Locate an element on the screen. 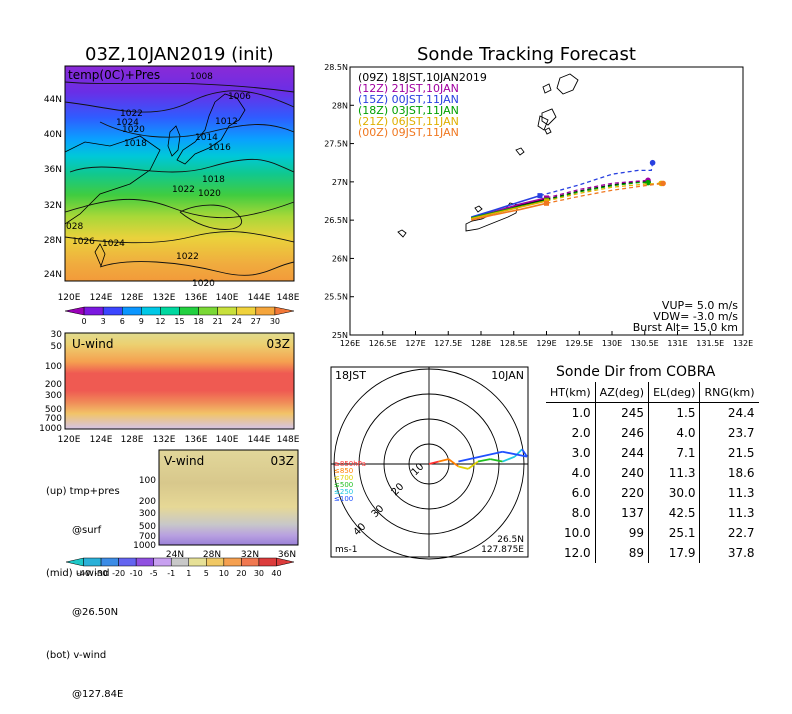 The image size is (792, 714). taiwan-coast is located at coordinates (100, 255).